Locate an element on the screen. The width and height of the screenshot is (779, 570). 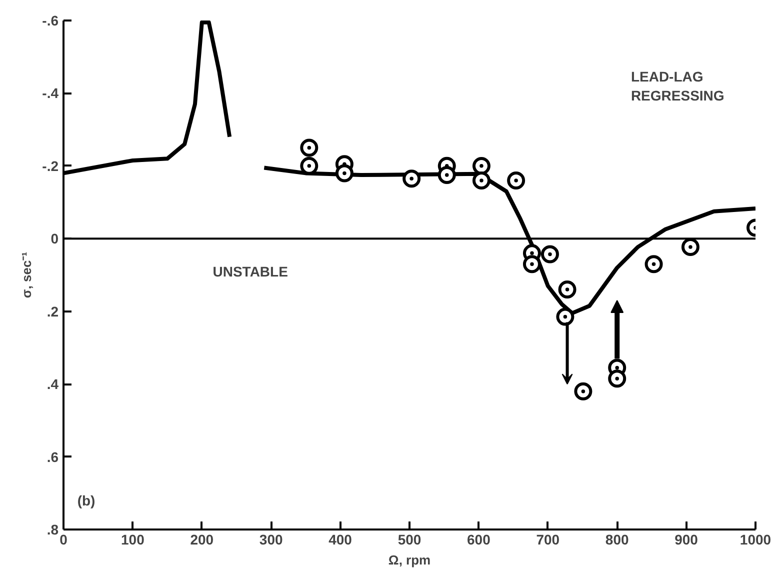
x-tick-label: 400 is located at coordinates (340, 540).